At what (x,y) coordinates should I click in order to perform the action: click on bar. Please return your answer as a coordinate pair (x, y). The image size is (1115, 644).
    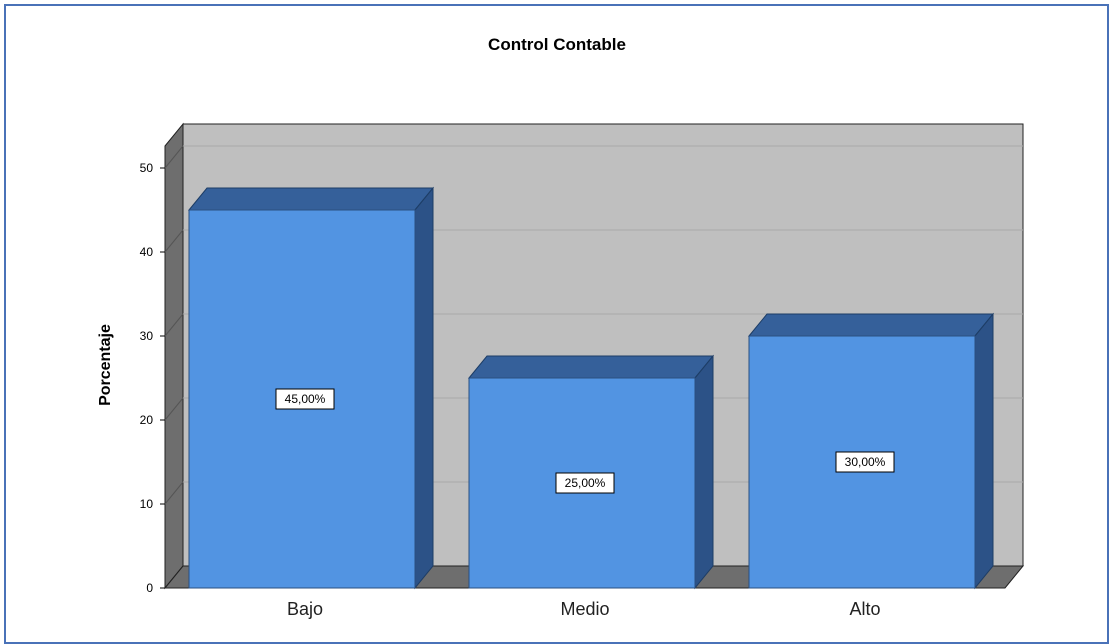
    Looking at the image, I should click on (862, 462).